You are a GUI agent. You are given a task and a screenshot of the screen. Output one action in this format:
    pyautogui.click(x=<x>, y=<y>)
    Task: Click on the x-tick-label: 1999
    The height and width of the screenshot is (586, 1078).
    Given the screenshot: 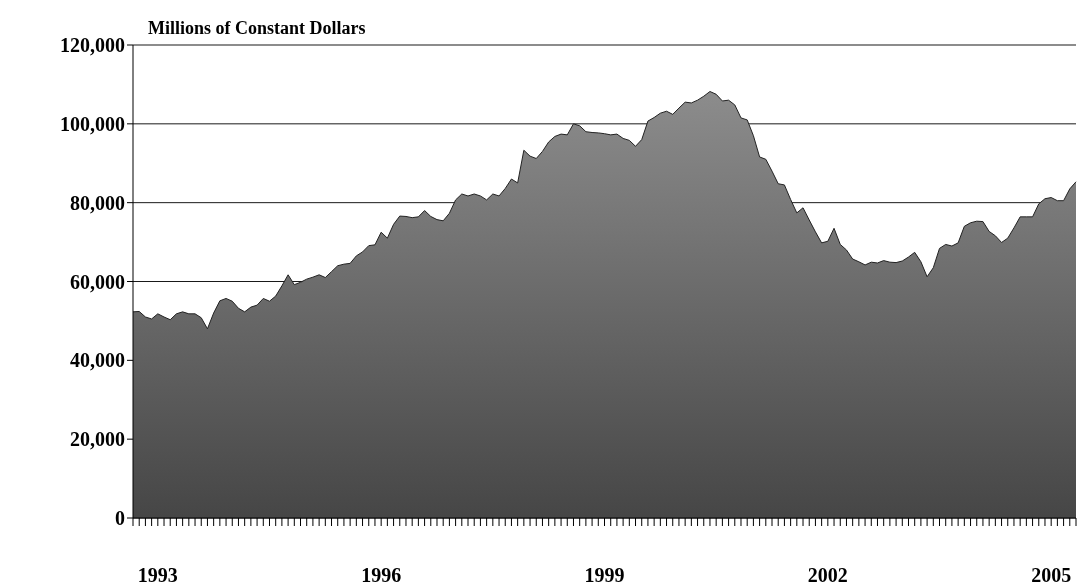 What is the action you would take?
    pyautogui.click(x=604, y=575)
    